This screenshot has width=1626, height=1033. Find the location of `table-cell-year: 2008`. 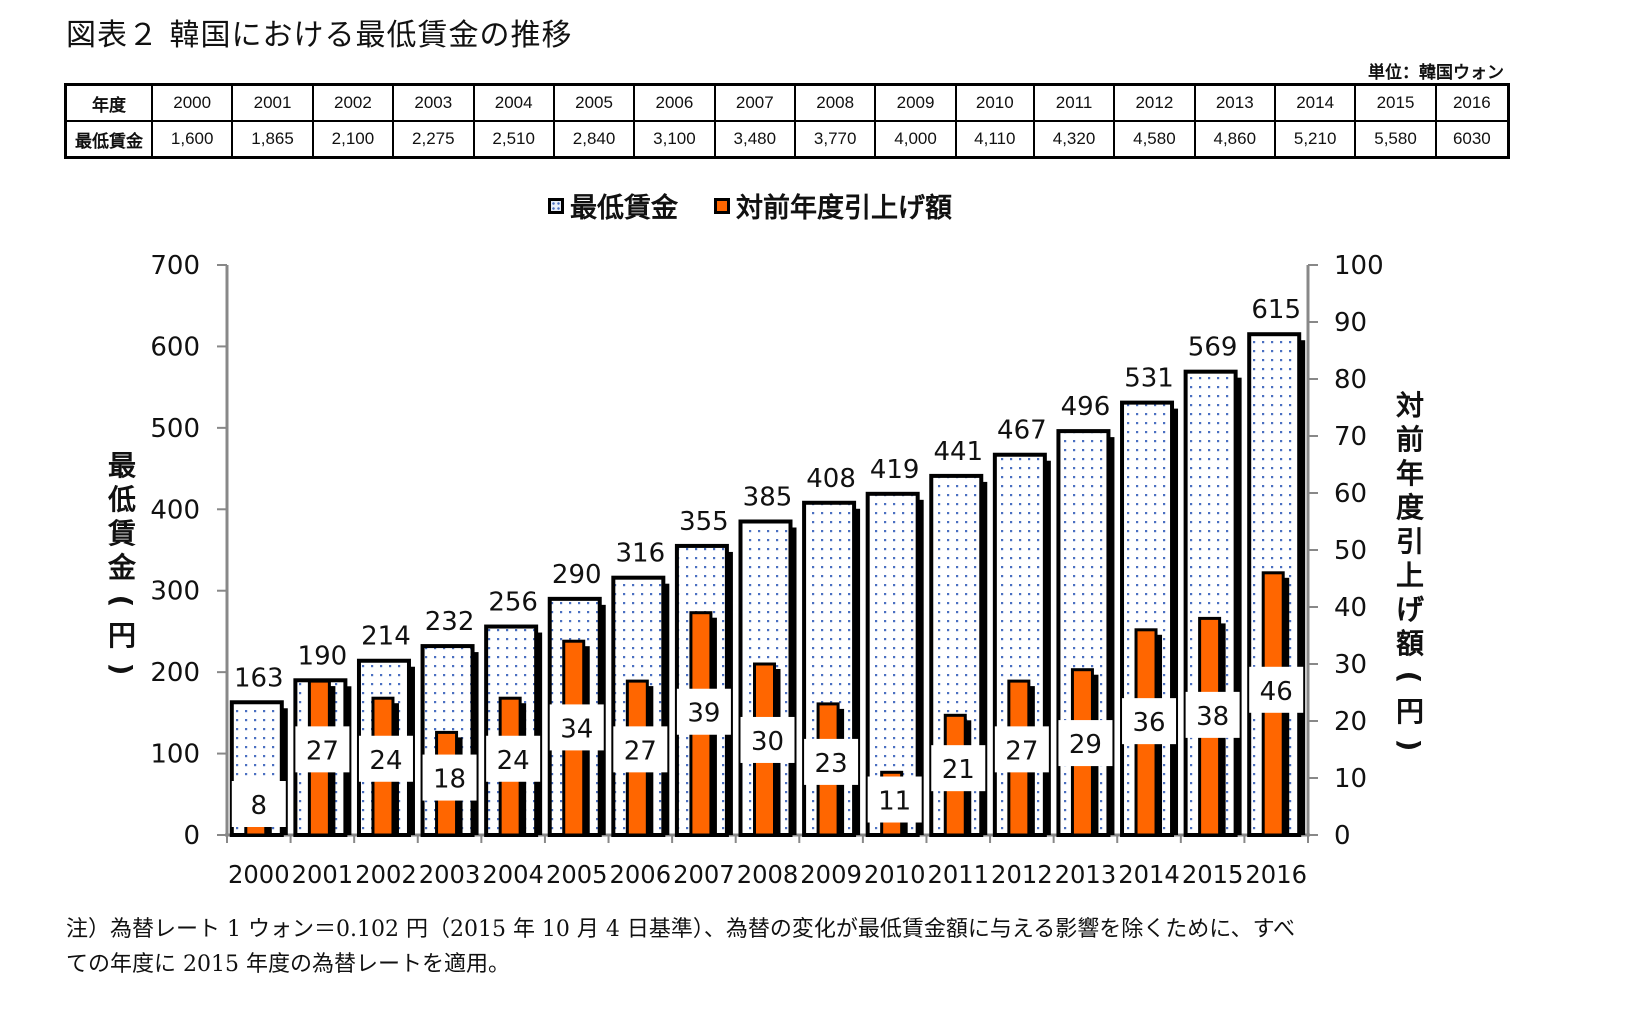

table-cell-year: 2008 is located at coordinates (835, 102).